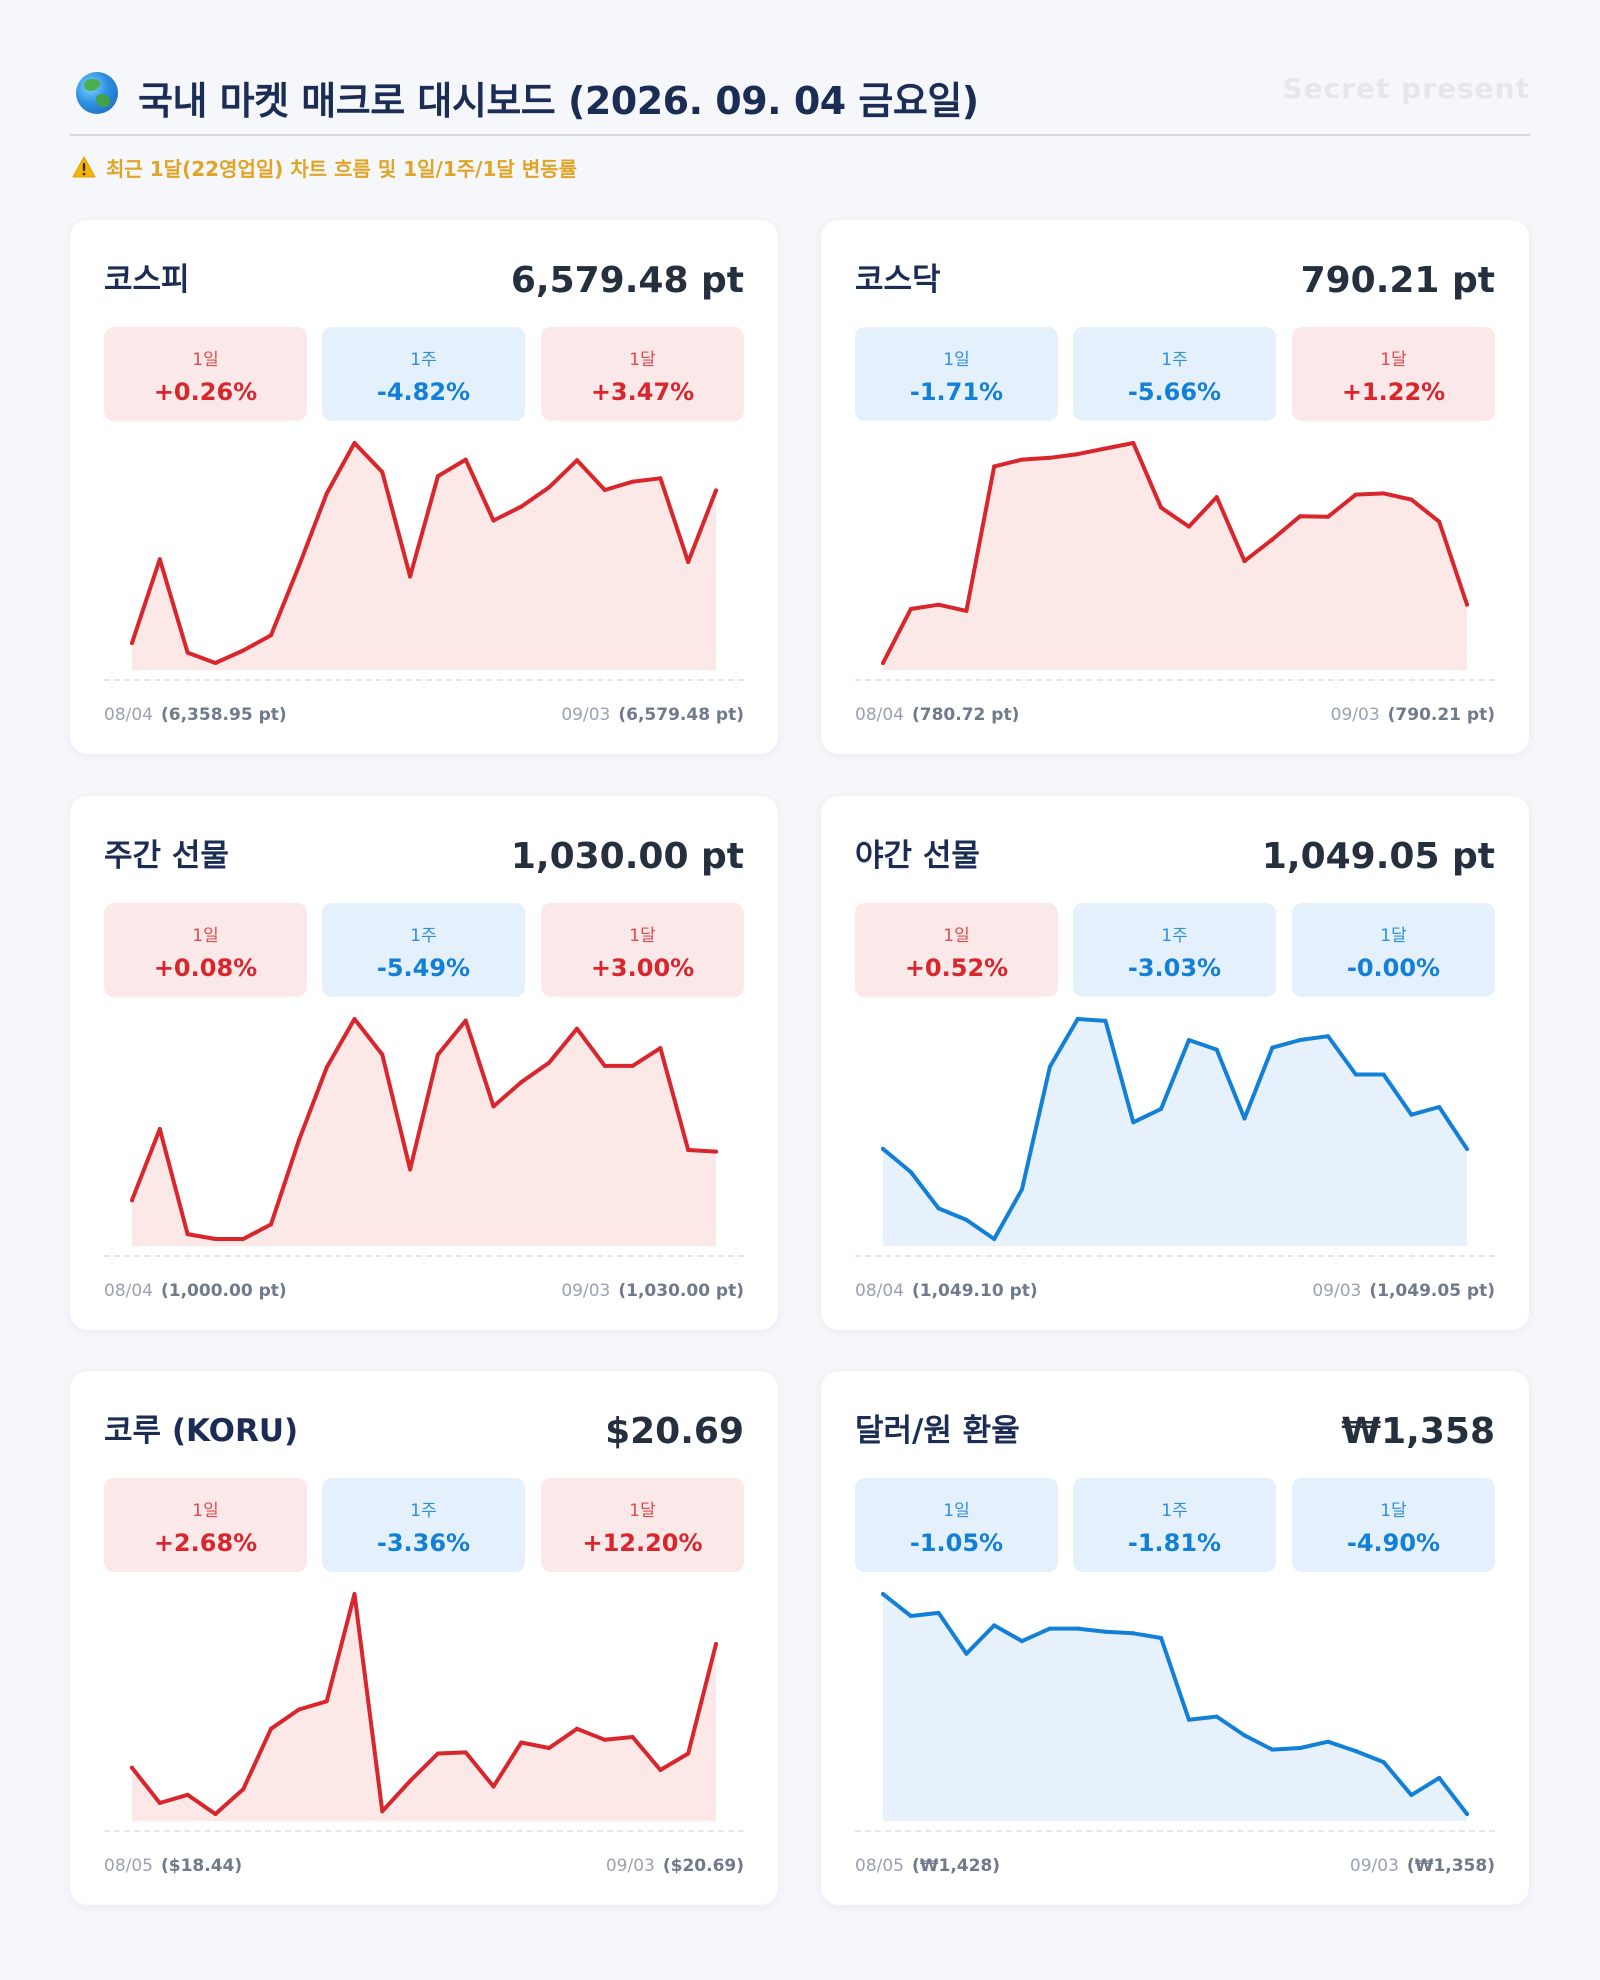 The image size is (1600, 1980). Describe the element at coordinates (956, 1543) in the screenshot. I see `chip-value: -1.05%` at that location.